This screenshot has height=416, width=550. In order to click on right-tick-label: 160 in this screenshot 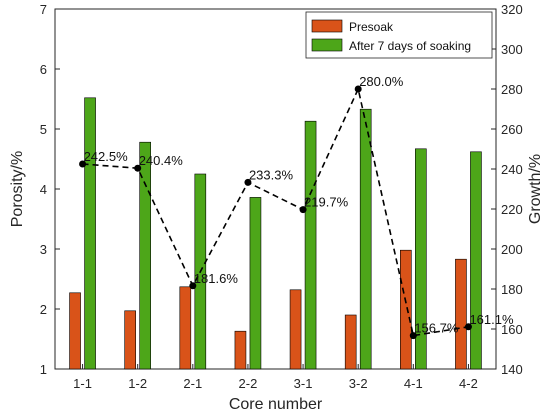, I will do `click(512, 329)`.